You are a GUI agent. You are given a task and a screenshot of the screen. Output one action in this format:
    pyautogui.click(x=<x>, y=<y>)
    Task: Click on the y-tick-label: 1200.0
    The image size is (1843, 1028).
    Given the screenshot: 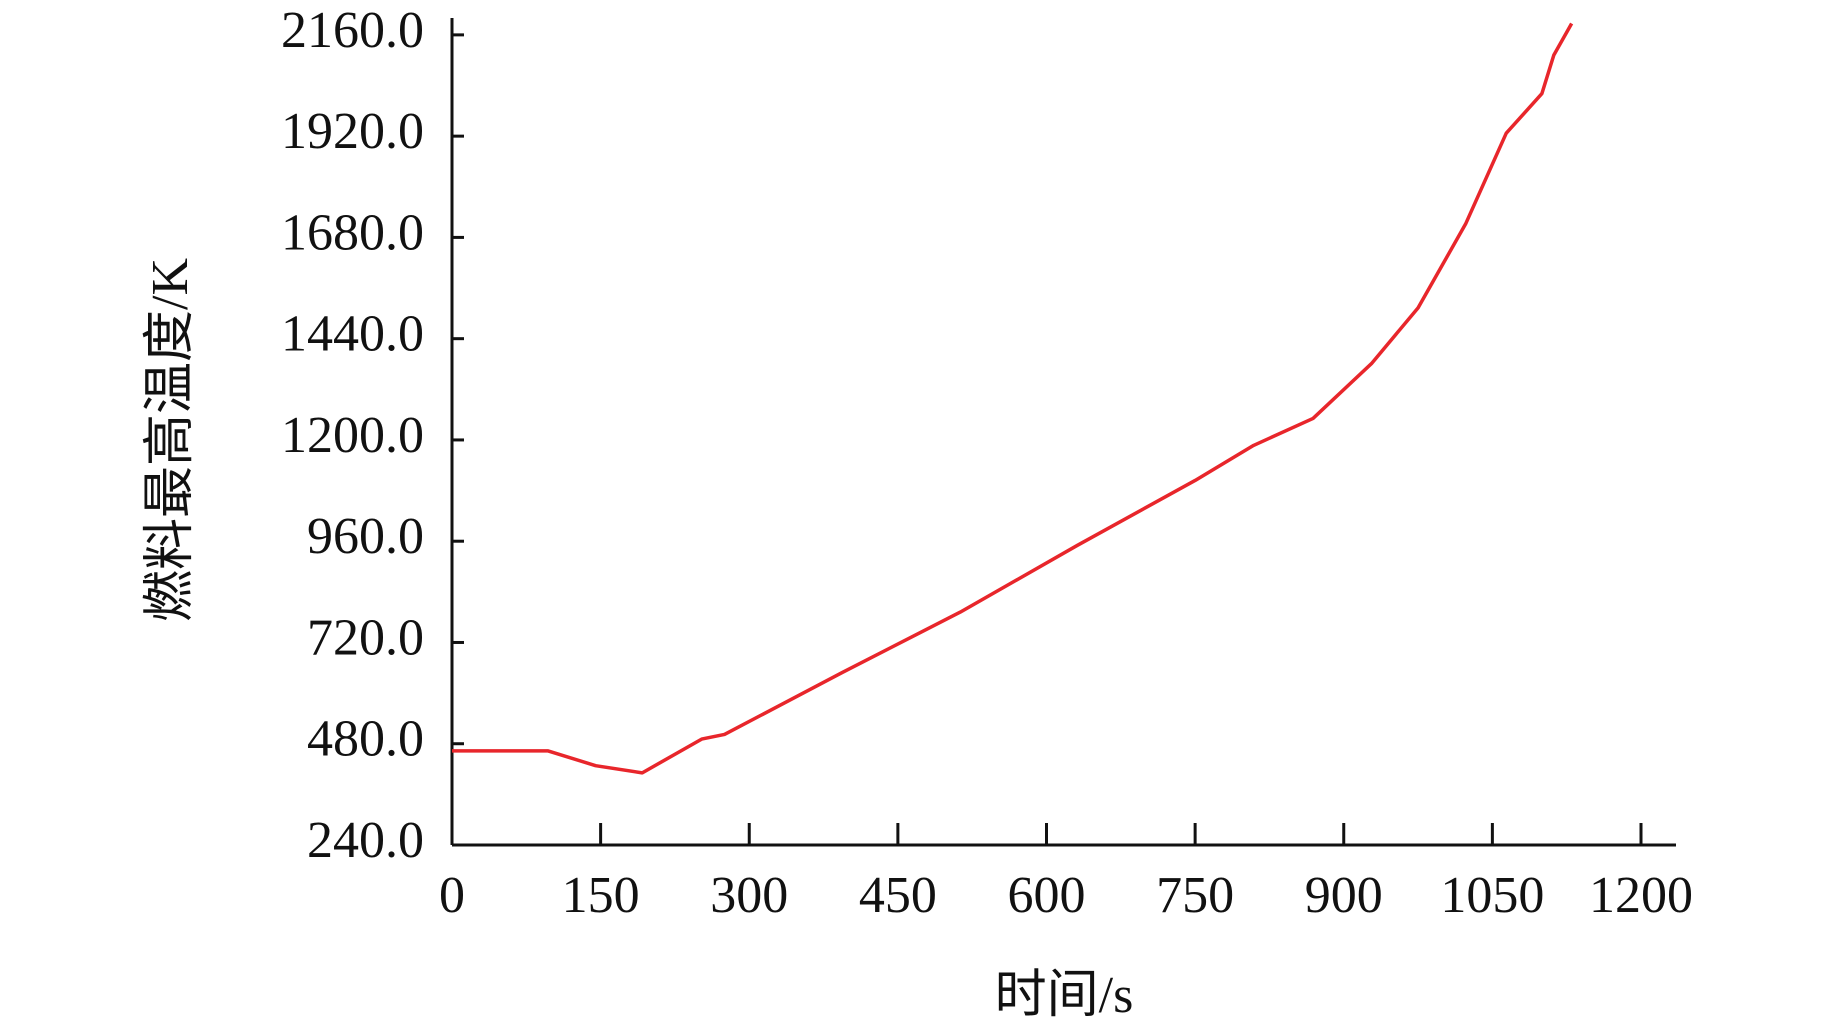 What is the action you would take?
    pyautogui.click(x=352, y=435)
    